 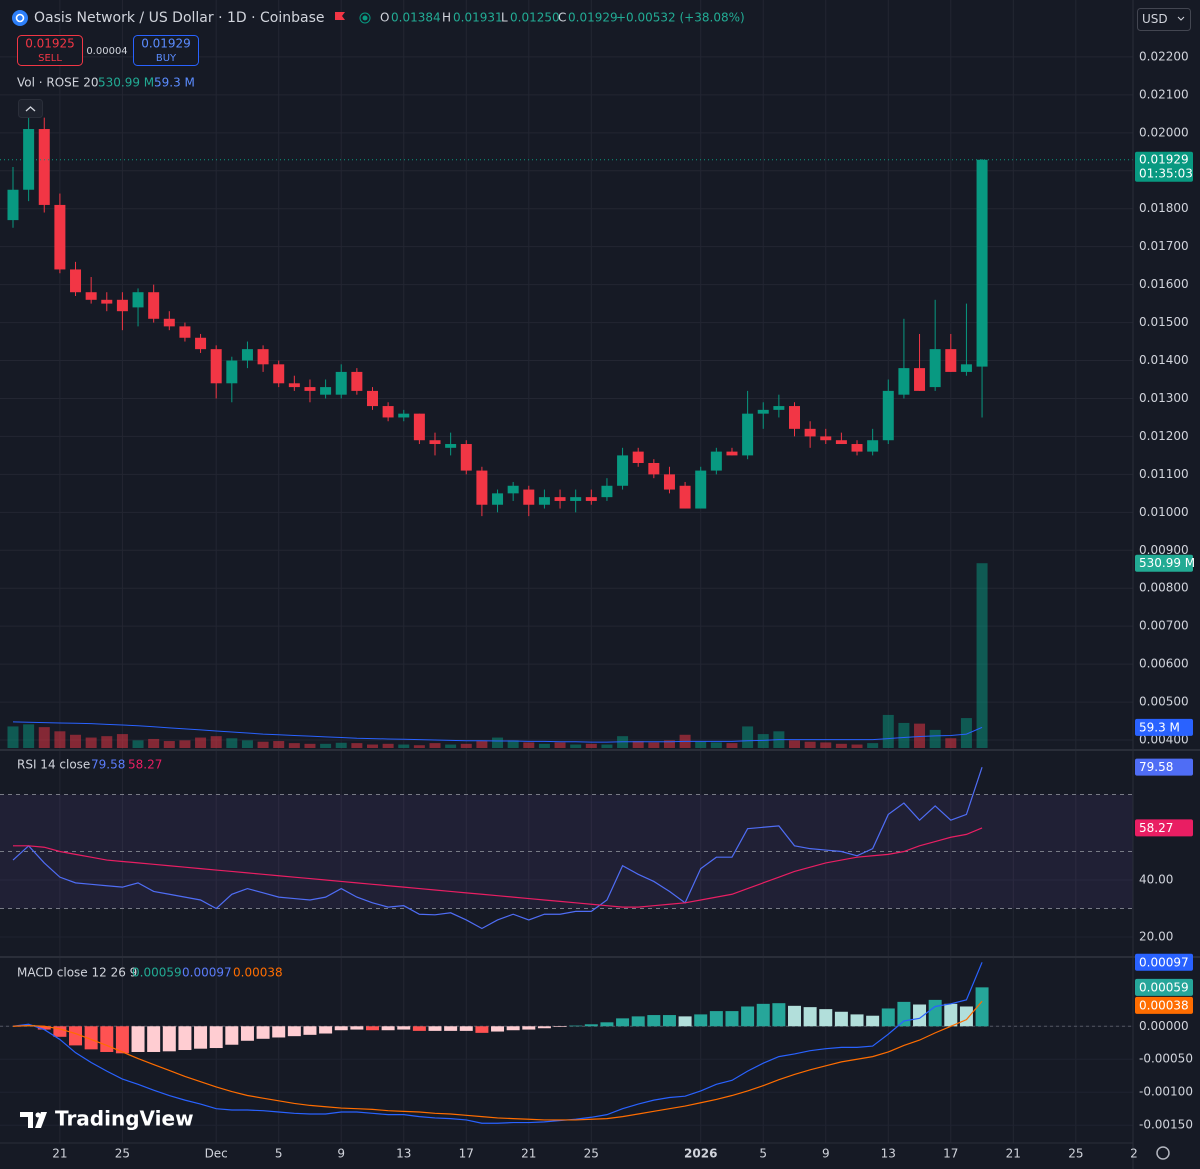 What do you see at coordinates (1164, 166) in the screenshot?
I see `last-price-badge` at bounding box center [1164, 166].